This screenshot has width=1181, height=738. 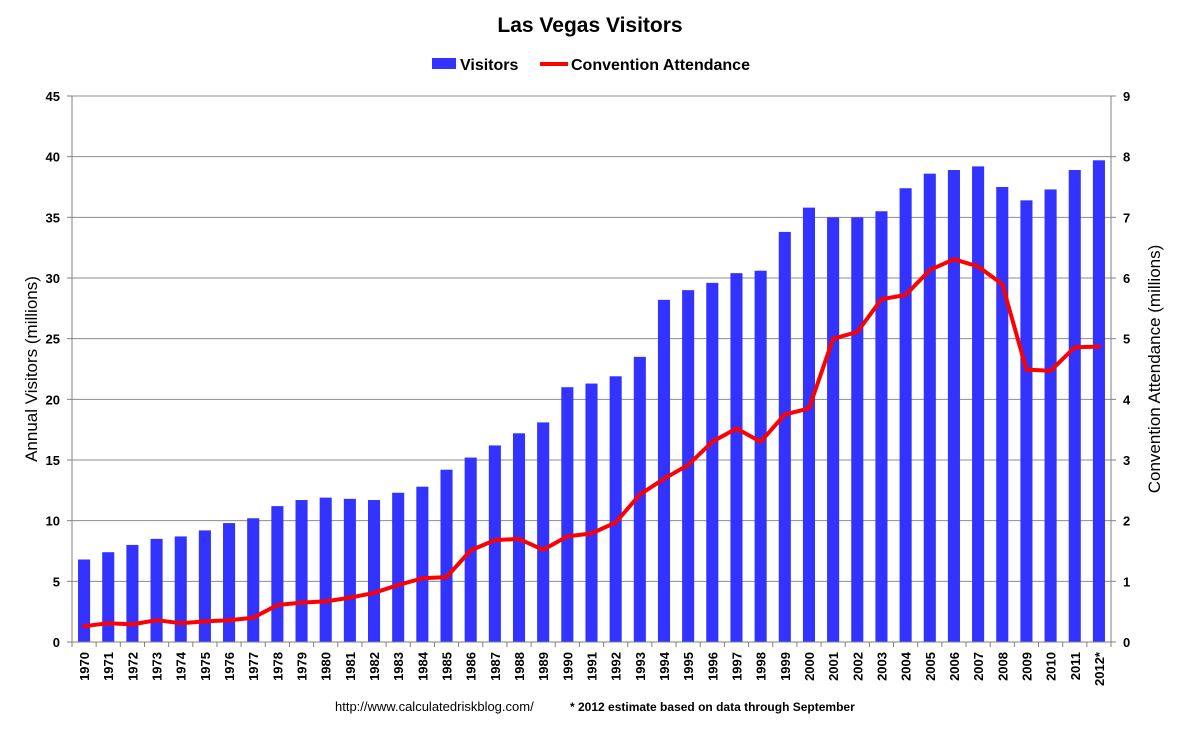 I want to click on x-tick-label: 1977, so click(x=253, y=666).